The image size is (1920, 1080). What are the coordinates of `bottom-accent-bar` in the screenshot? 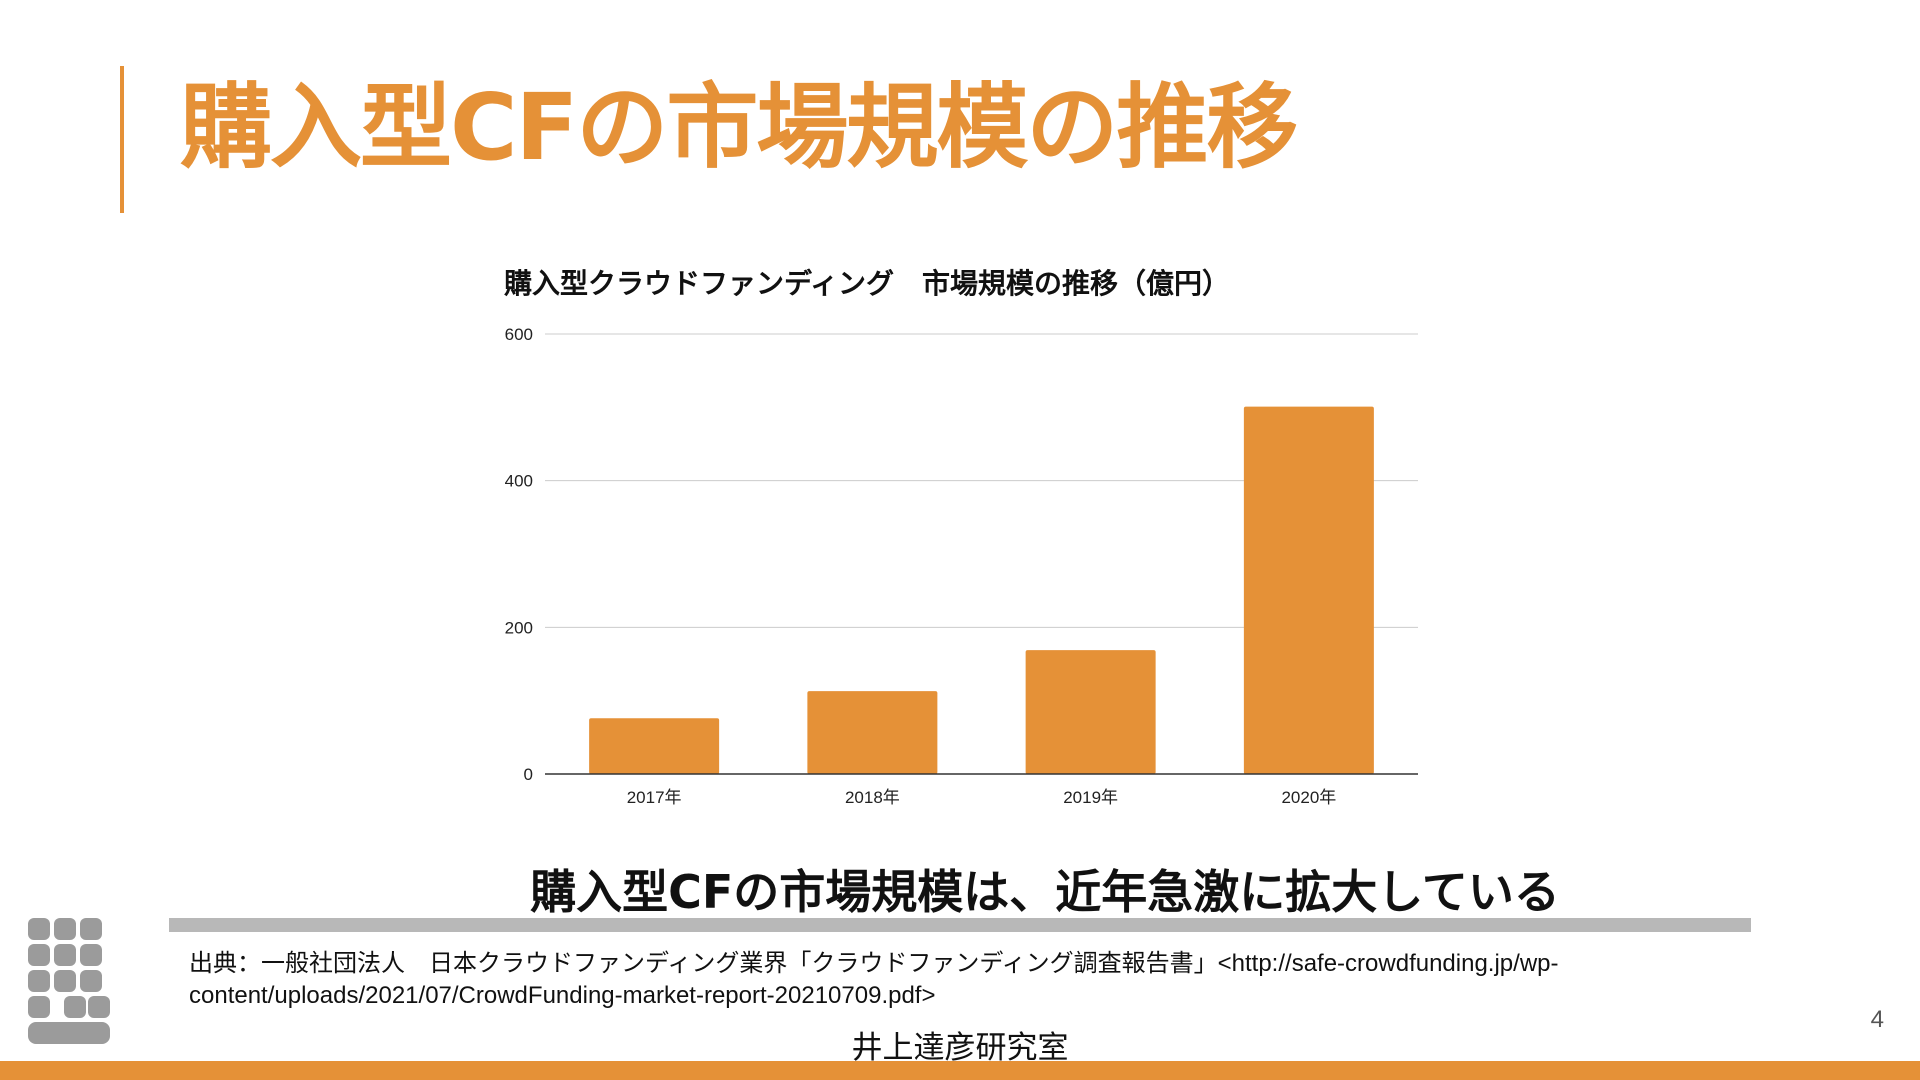 It's located at (960, 1070).